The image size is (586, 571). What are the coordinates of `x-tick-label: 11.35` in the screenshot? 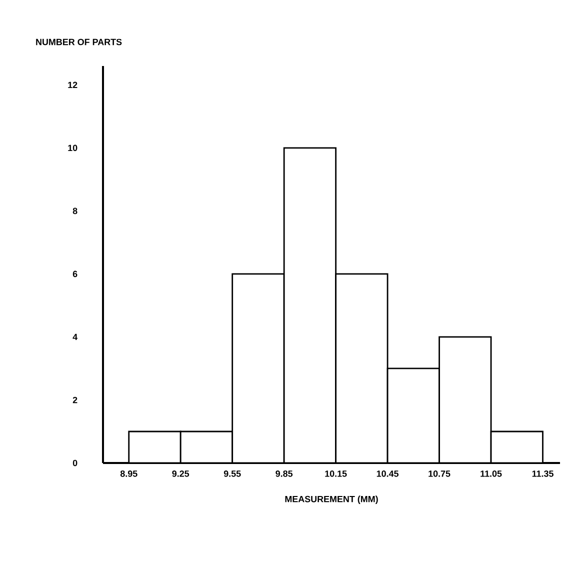 It's located at (543, 473).